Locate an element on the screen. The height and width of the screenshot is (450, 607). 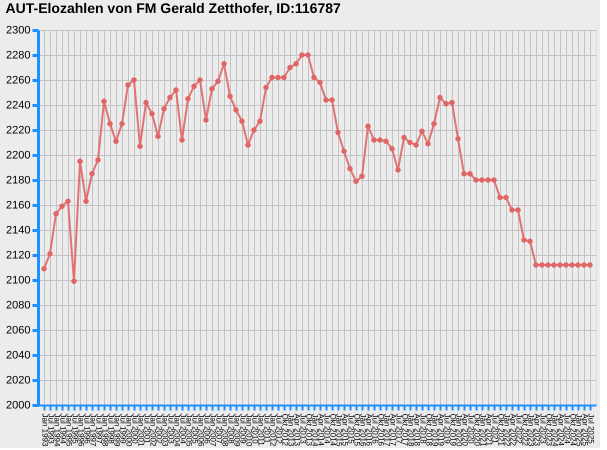
y-tick-label: 2240 is located at coordinates (18, 106).